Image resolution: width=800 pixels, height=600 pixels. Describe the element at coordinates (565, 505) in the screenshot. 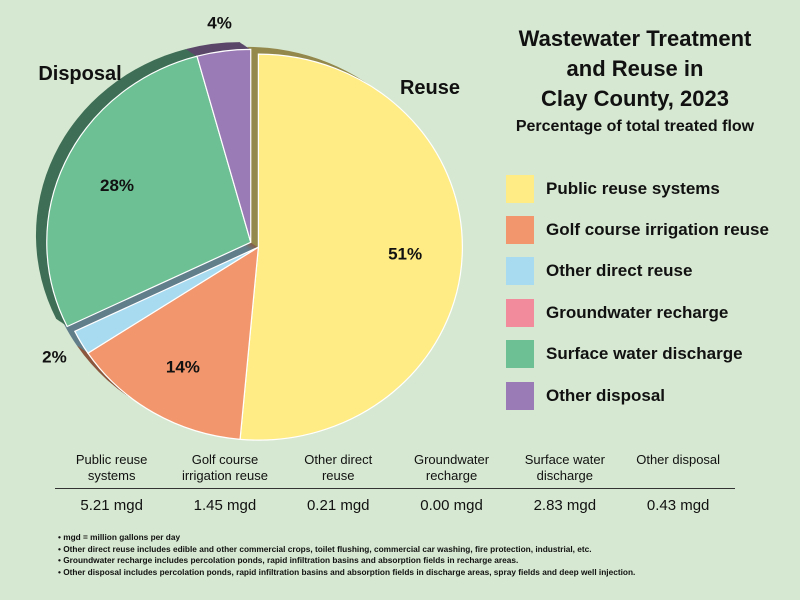

I see `table-value-cell: 2.83 mgd` at that location.